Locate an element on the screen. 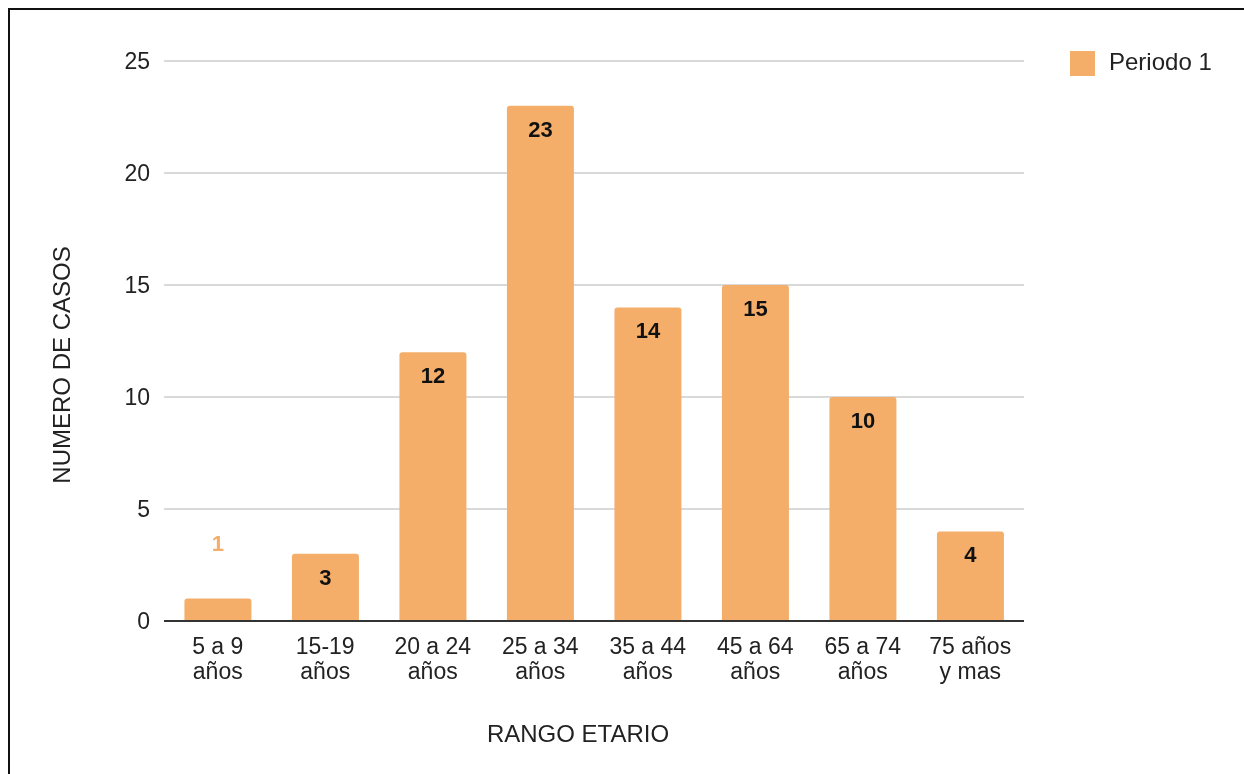 This screenshot has width=1244, height=774. x-tick-label: 35 a 44 años is located at coordinates (648, 658).